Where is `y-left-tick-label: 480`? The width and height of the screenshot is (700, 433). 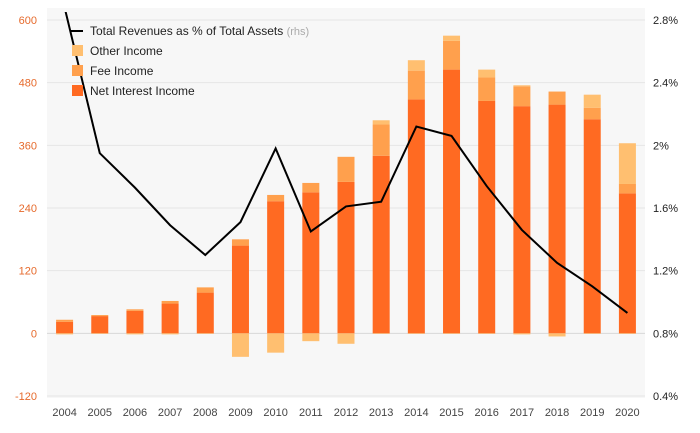
y-left-tick-label: 480 is located at coordinates (28, 84).